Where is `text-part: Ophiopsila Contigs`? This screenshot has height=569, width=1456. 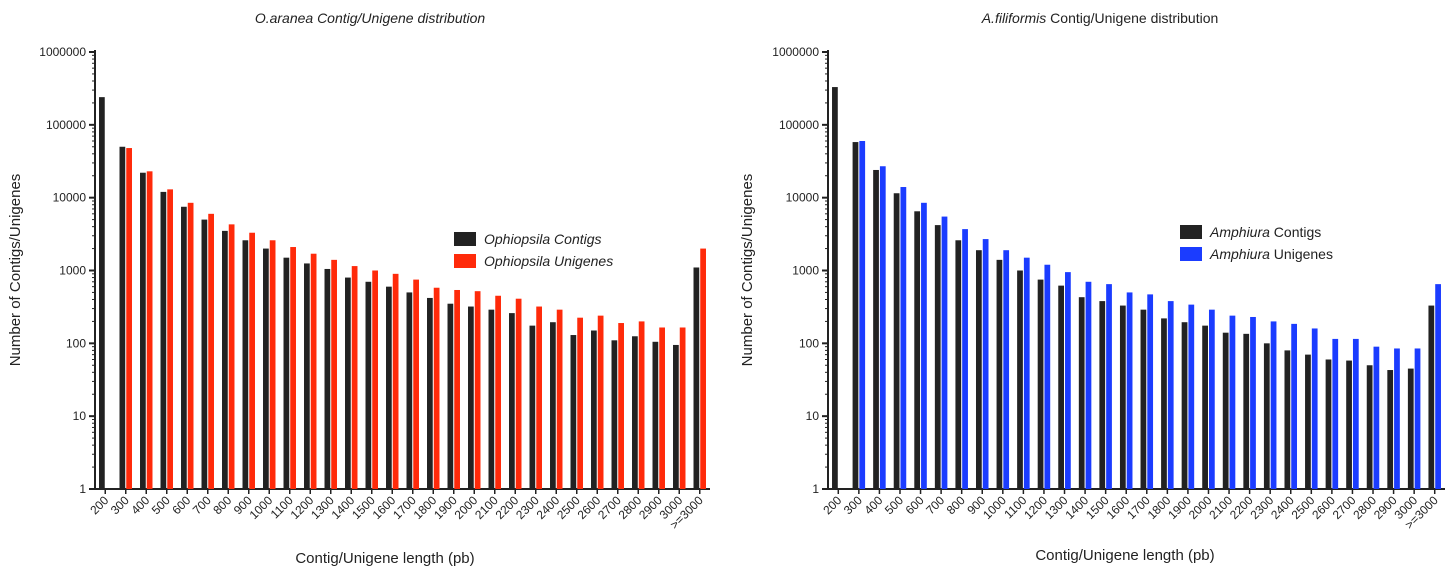 text-part: Ophiopsila Contigs is located at coordinates (543, 239).